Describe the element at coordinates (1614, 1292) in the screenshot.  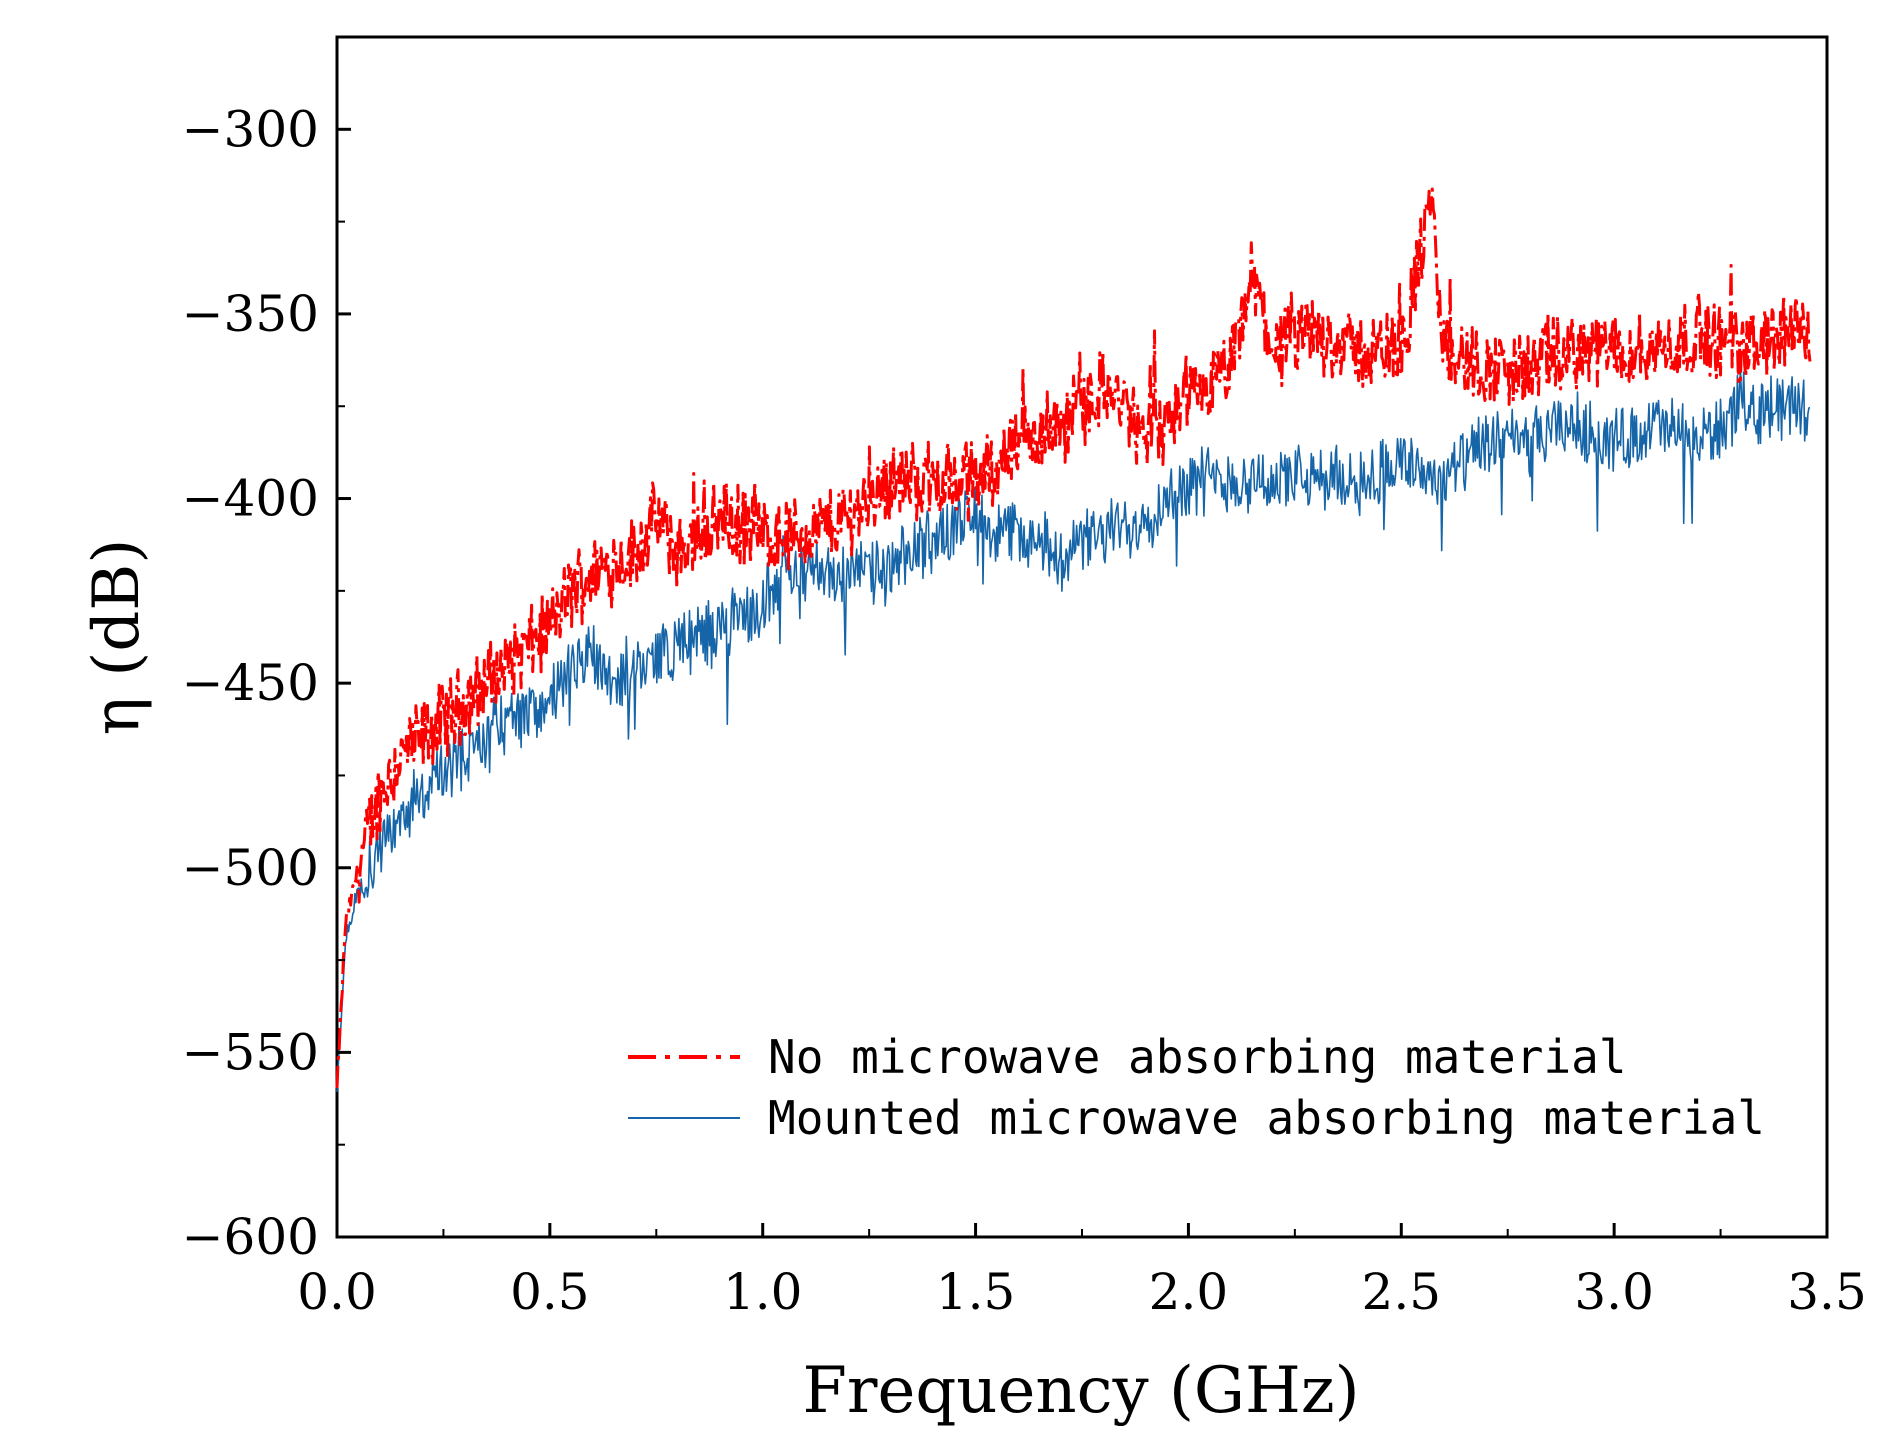
I see `x-tick-label: 3.0` at that location.